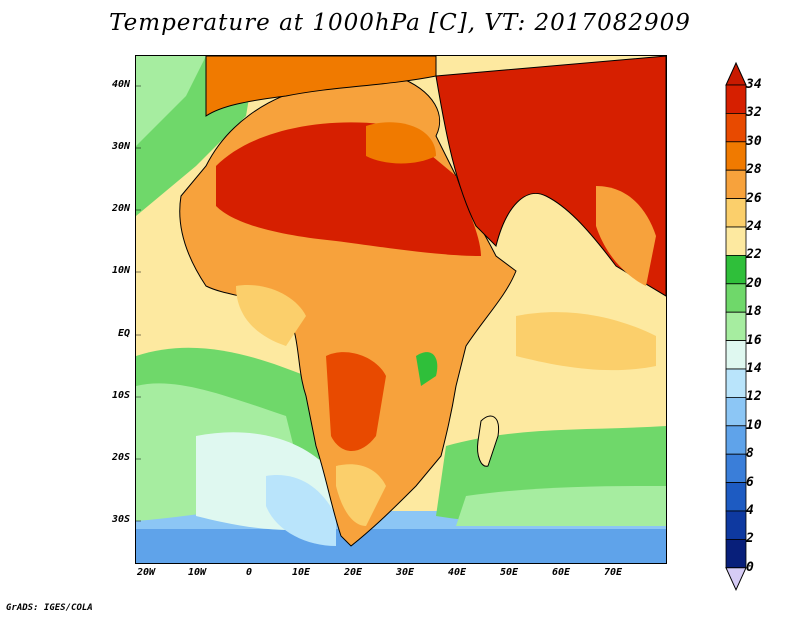  I want to click on east-africa-highland-cool, so click(427, 369).